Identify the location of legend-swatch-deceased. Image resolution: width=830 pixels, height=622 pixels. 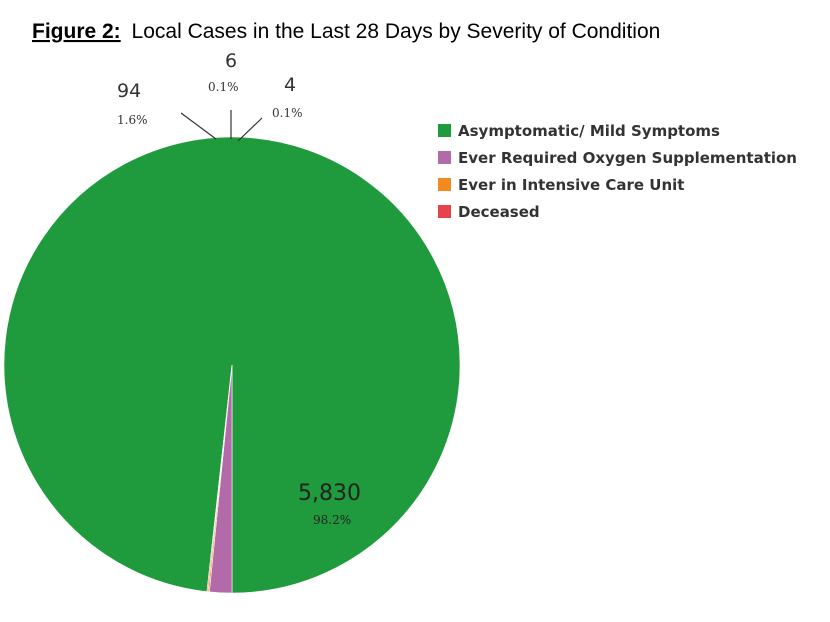
(444, 211).